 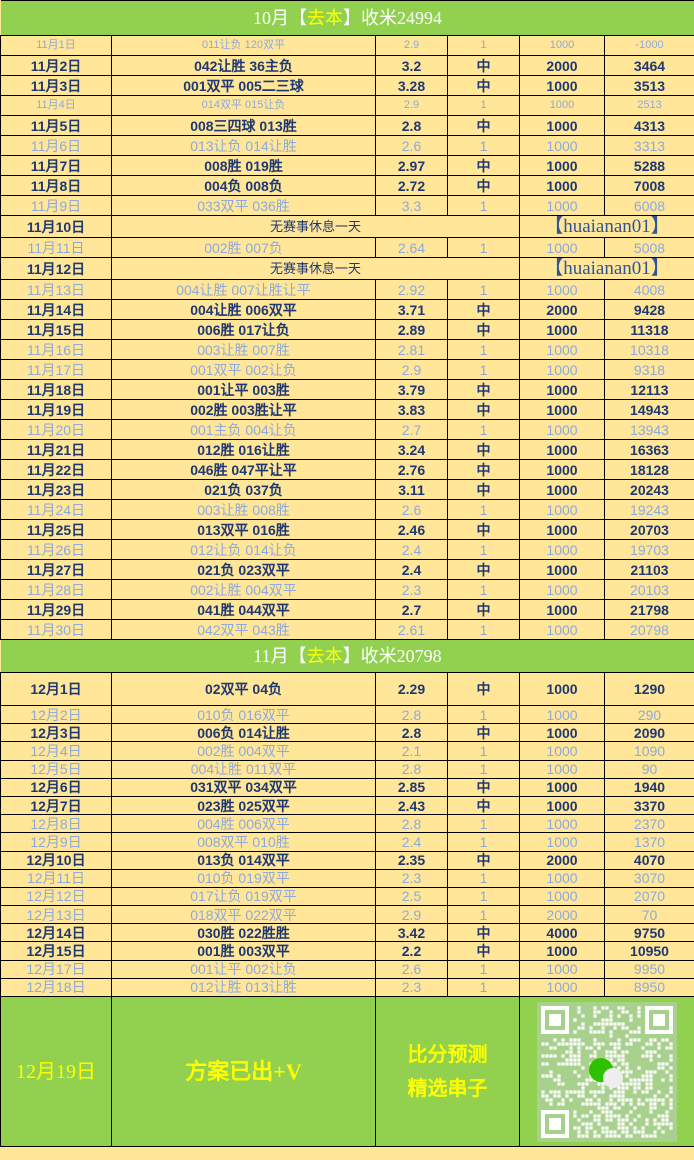 What do you see at coordinates (649, 529) in the screenshot?
I see `balance-cell: 20703` at bounding box center [649, 529].